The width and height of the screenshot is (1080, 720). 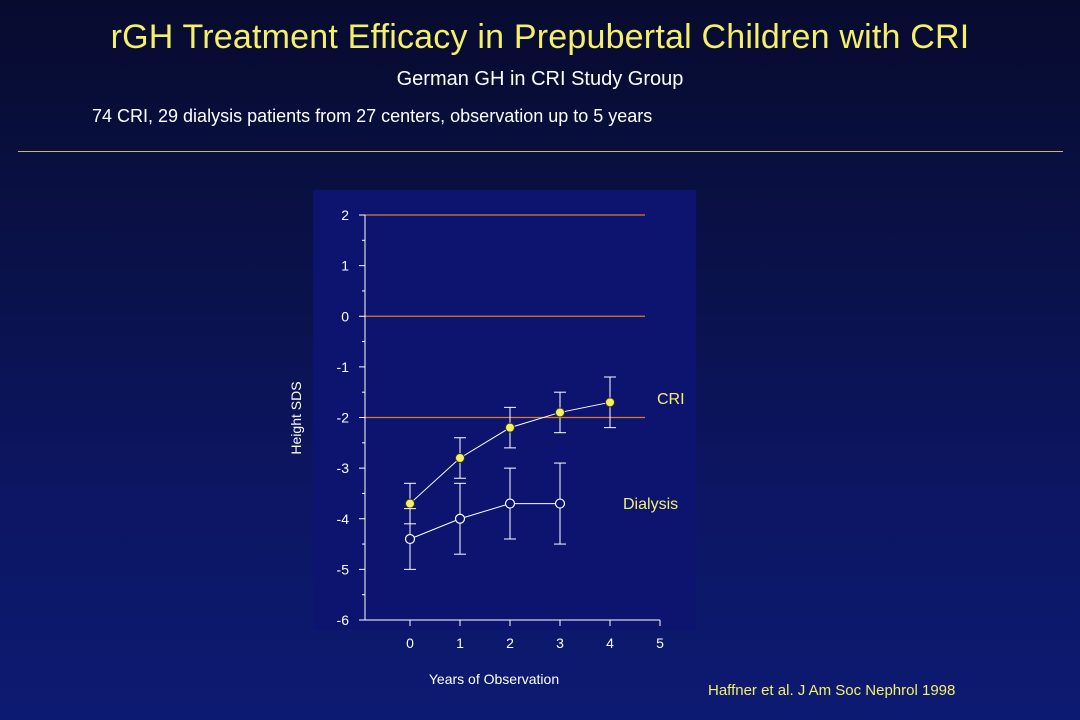 I want to click on y-axis-title: Height SDS, so click(x=296, y=417).